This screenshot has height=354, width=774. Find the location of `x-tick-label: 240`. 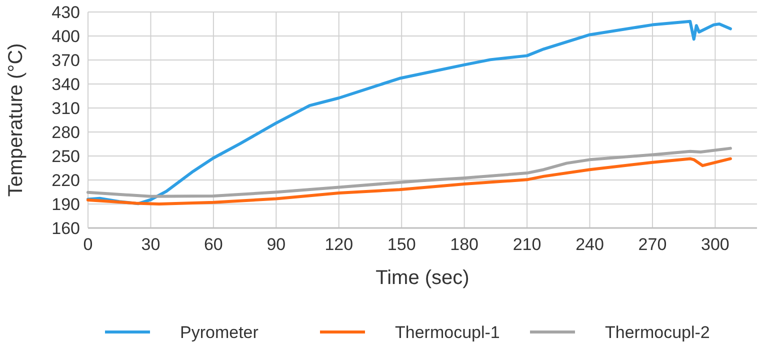

x-tick-label: 240 is located at coordinates (590, 244).